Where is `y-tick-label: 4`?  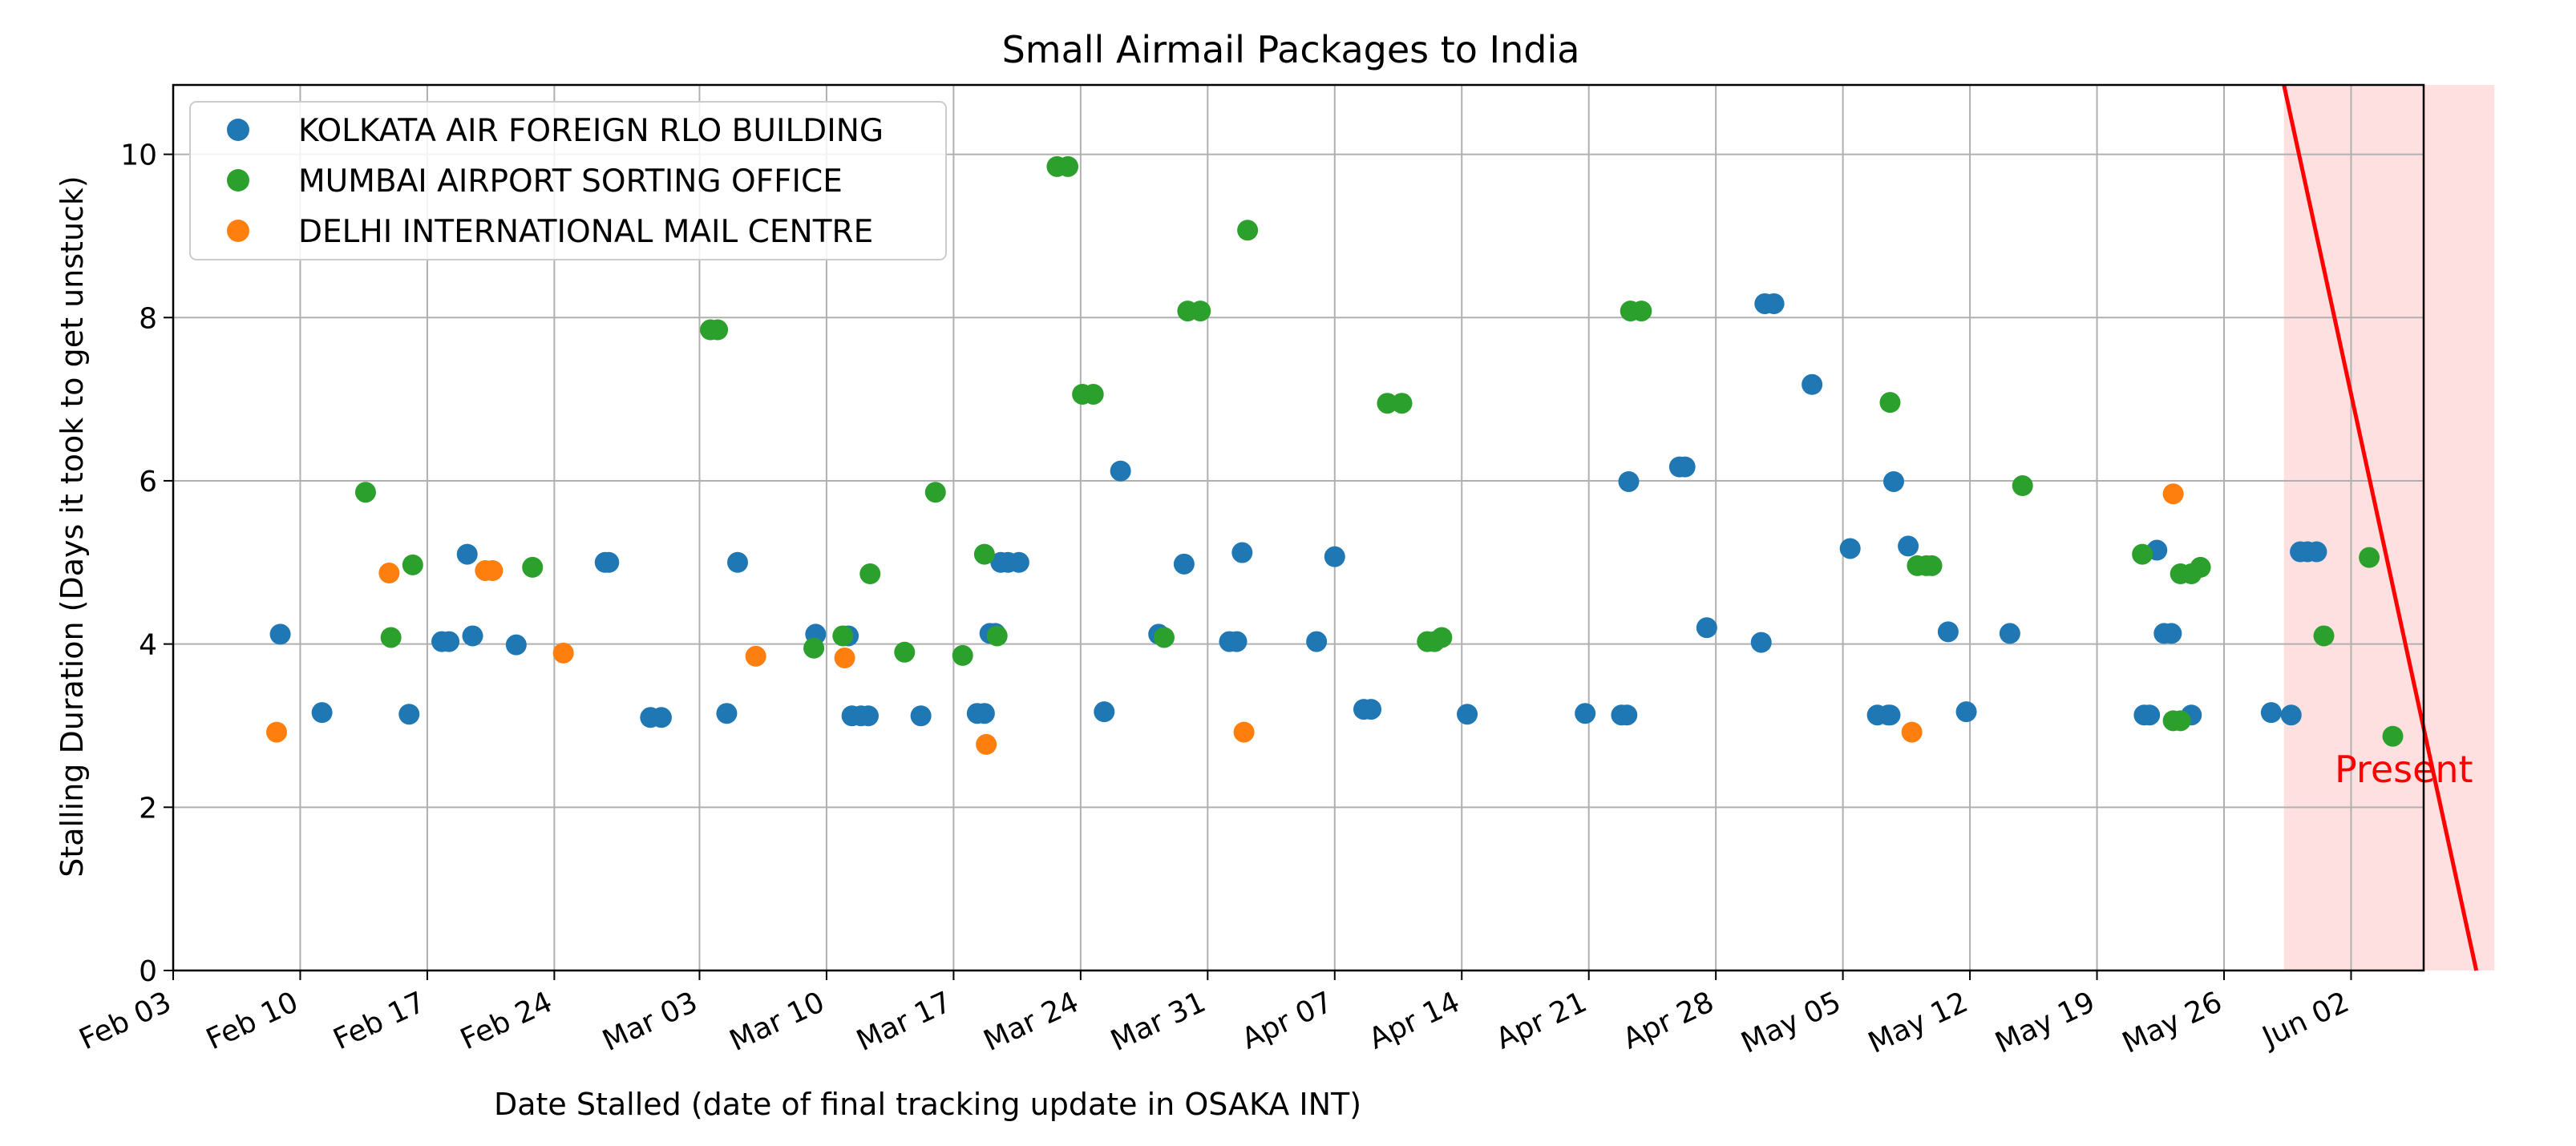
y-tick-label: 4 is located at coordinates (148, 645).